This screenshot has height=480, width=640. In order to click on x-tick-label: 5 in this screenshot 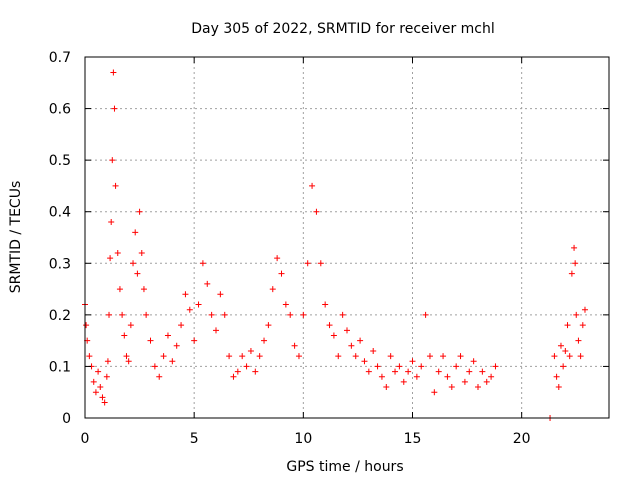, I will do `click(194, 439)`.